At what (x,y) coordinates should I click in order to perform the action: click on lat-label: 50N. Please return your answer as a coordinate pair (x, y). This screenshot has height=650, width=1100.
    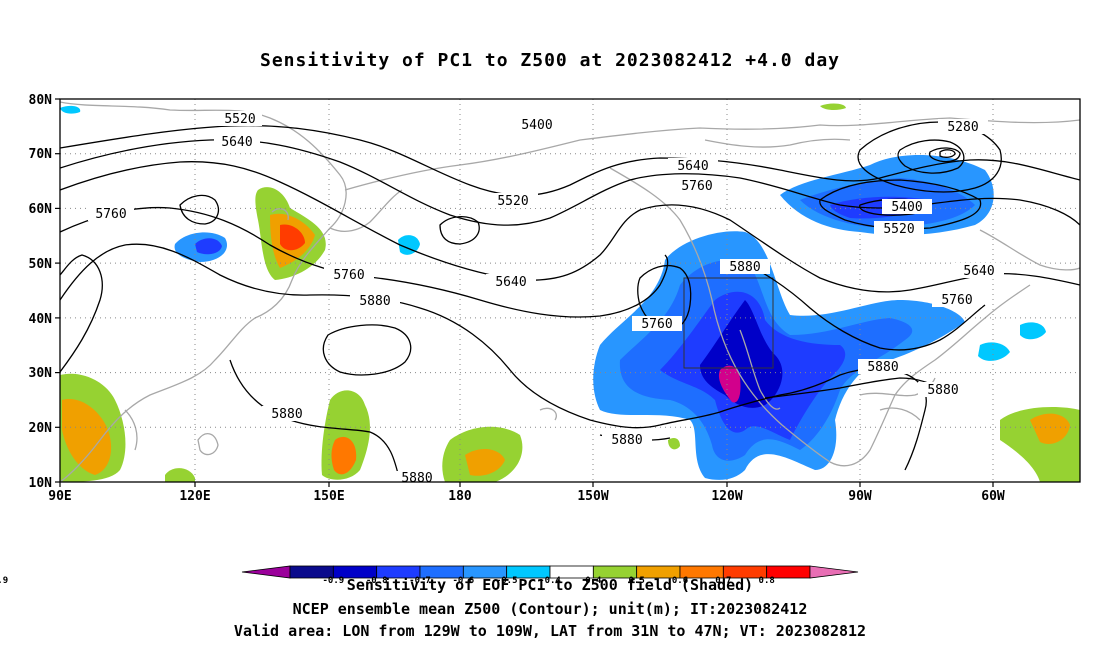
    Looking at the image, I should click on (41, 264).